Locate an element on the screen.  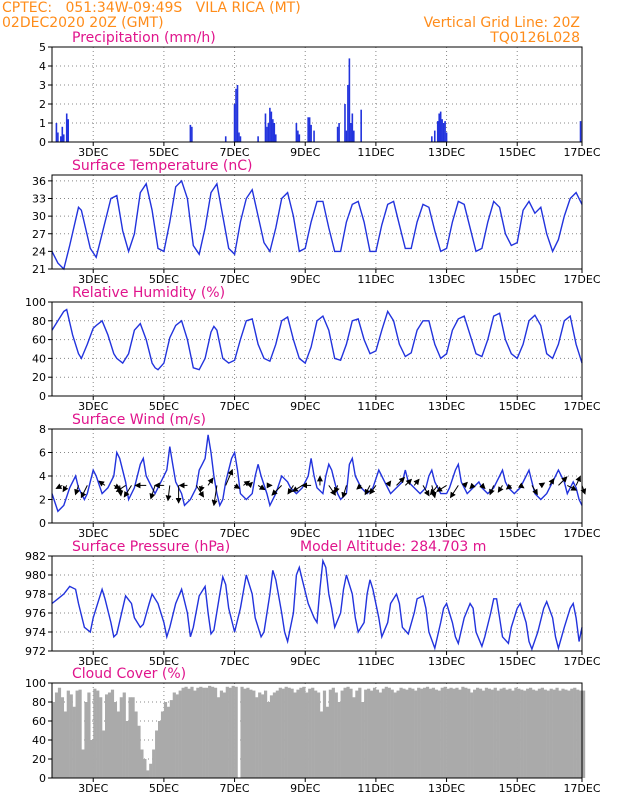
y-tick-label: 20 is located at coordinates (39, 377).